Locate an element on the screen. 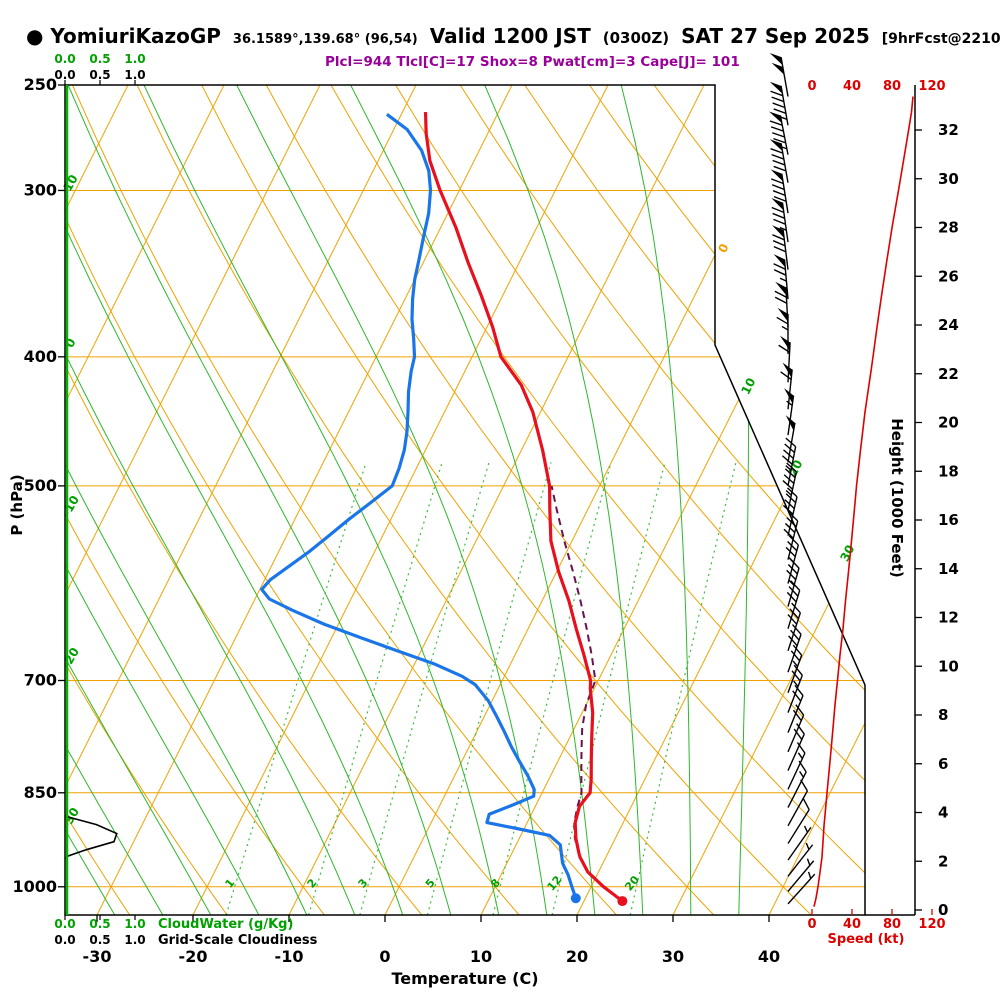 This screenshot has width=1000, height=1000. pressure-axis: 250 300 400 500 700 850 1000 P (hPa) is located at coordinates (36, 485).